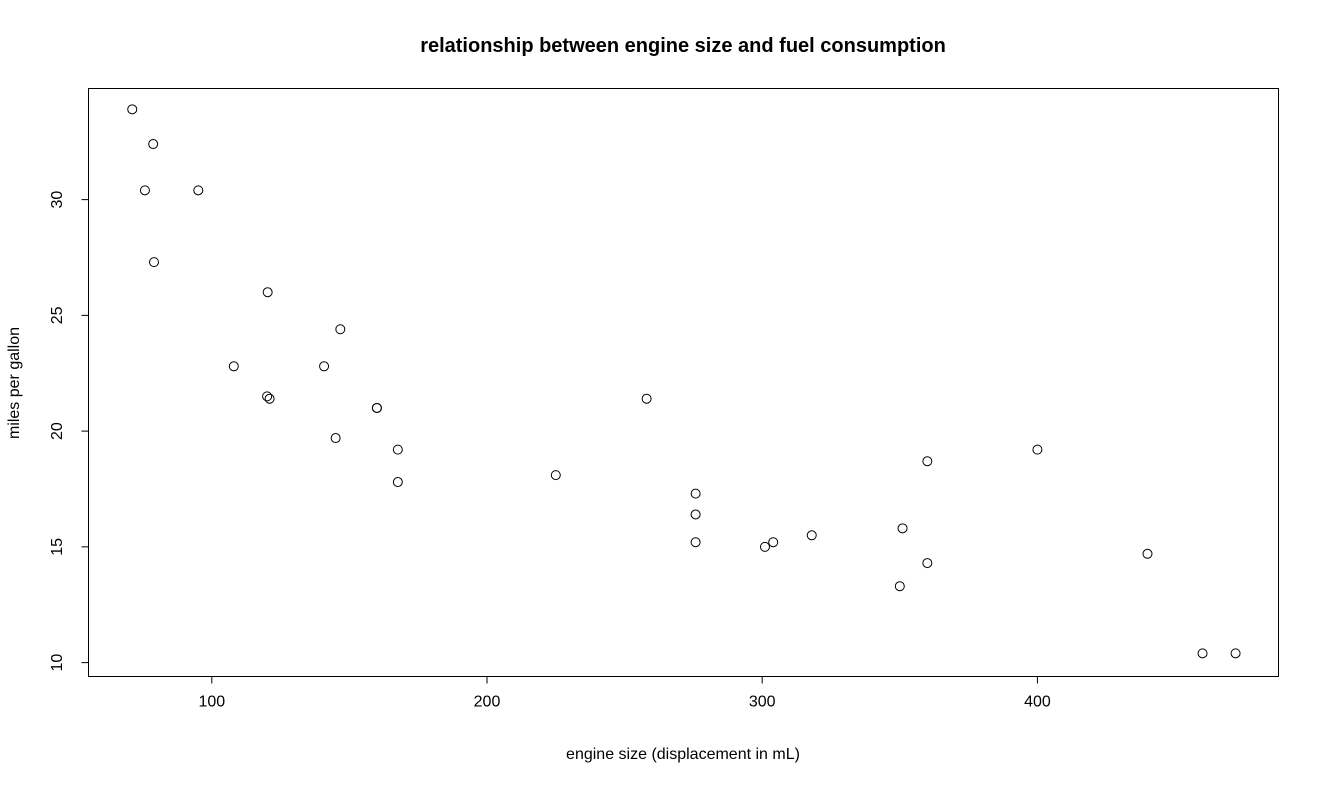  I want to click on y-tick-label: 25, so click(57, 315).